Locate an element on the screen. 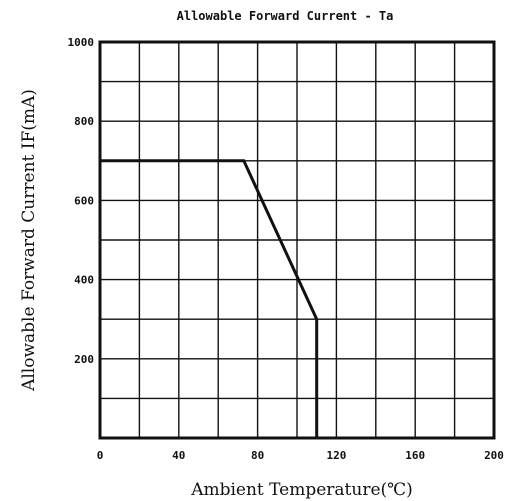 Image resolution: width=518 pixels, height=501 pixels. x-tick-label: 160 is located at coordinates (415, 455).